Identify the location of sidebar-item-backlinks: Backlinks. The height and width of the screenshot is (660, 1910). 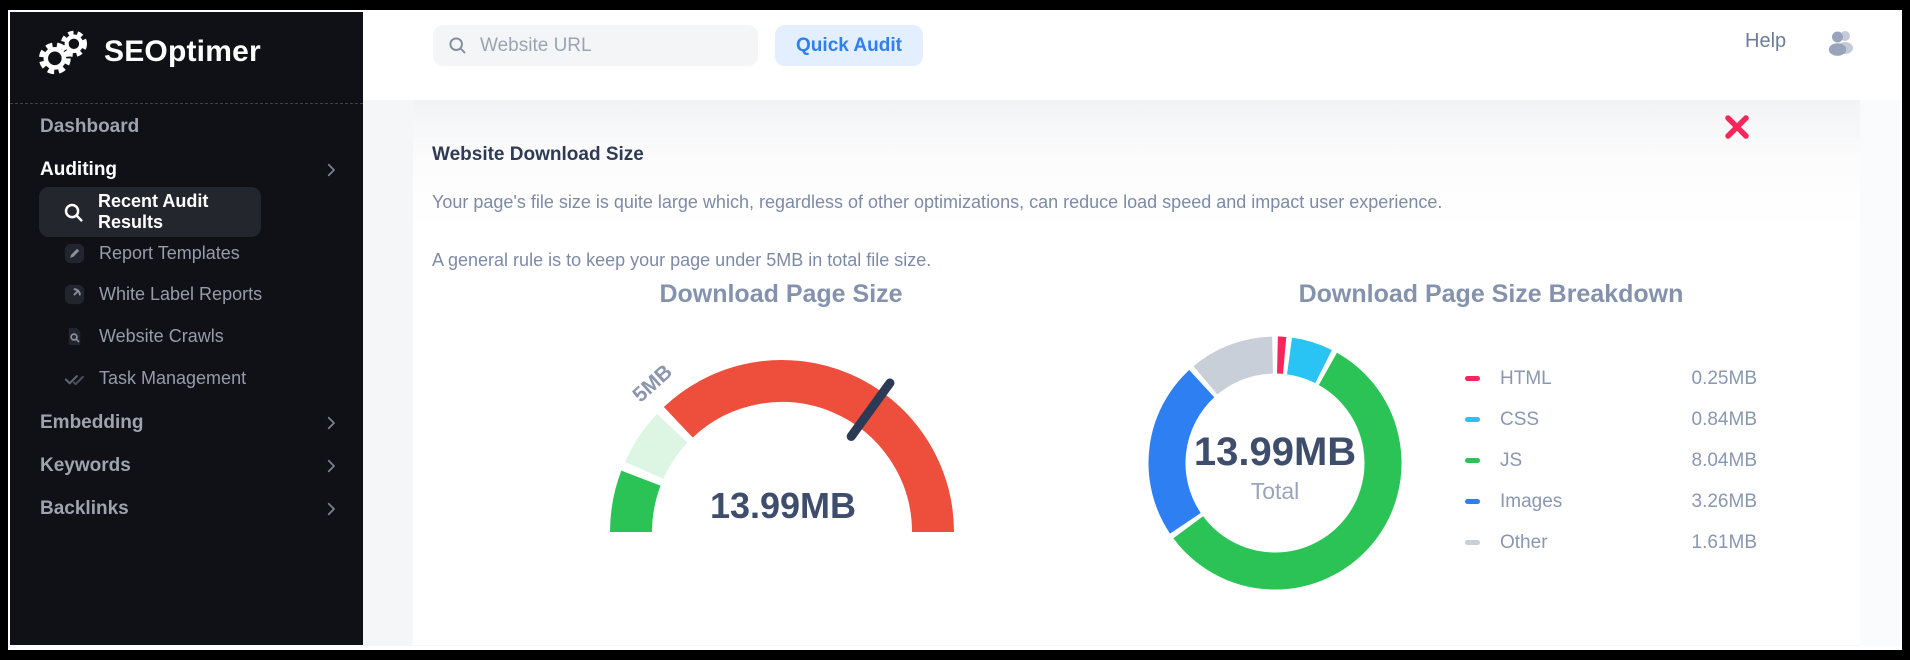
(190, 509).